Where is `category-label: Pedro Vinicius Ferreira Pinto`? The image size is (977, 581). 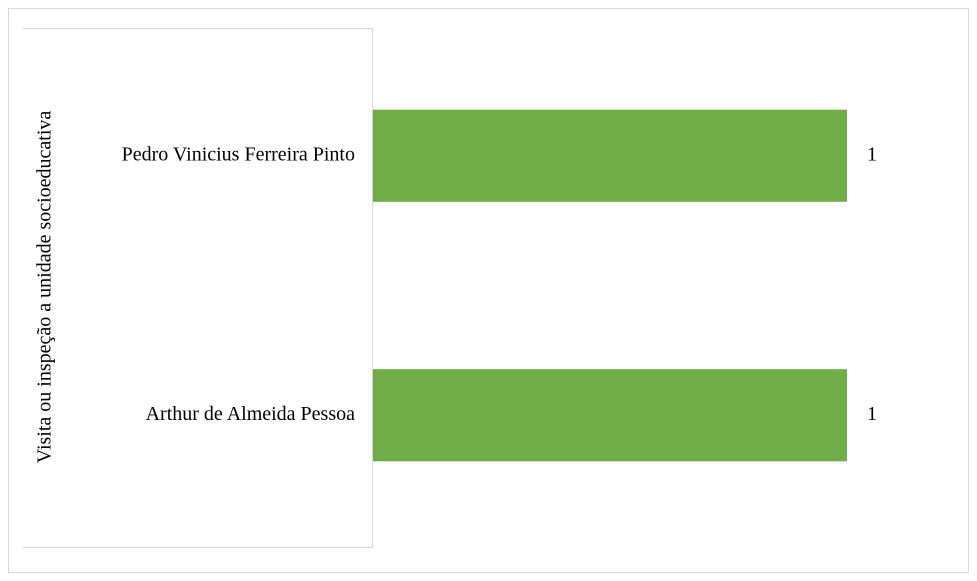
category-label: Pedro Vinicius Ferreira Pinto is located at coordinates (238, 154).